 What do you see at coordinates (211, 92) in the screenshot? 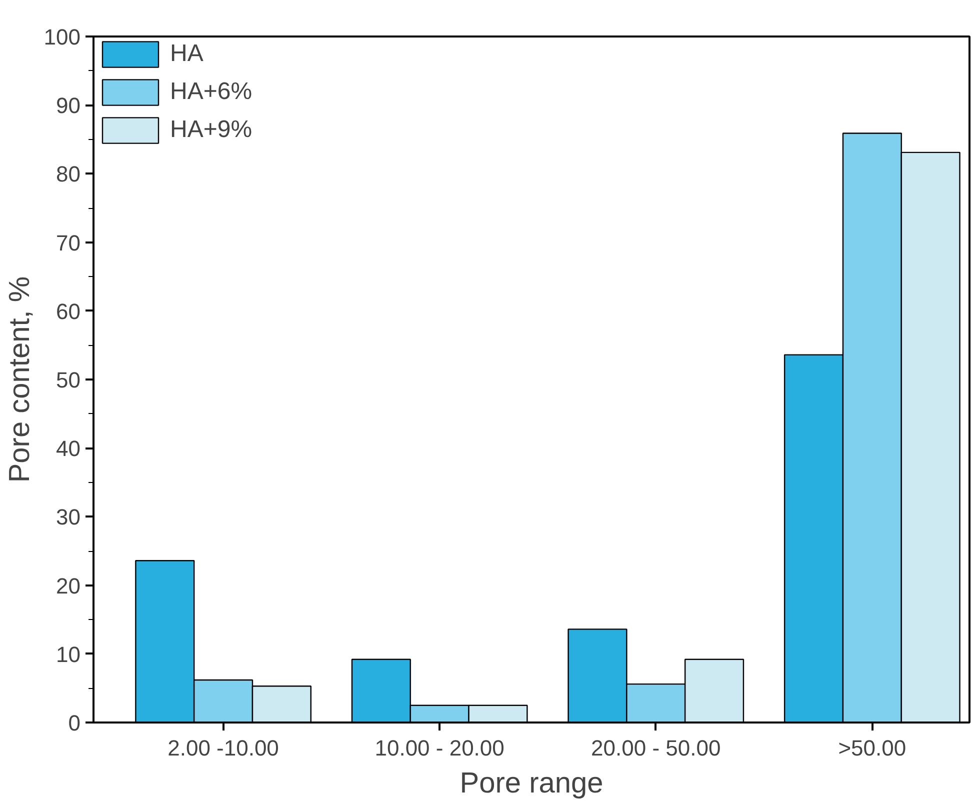
I see `legend-label: HA+6%` at bounding box center [211, 92].